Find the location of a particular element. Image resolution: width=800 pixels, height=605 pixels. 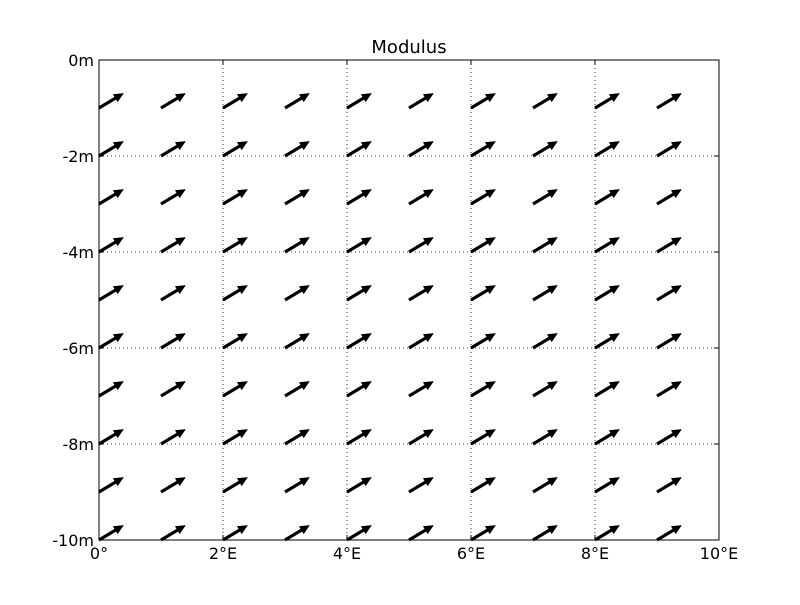

y-tick-label: -8m is located at coordinates (78, 444).